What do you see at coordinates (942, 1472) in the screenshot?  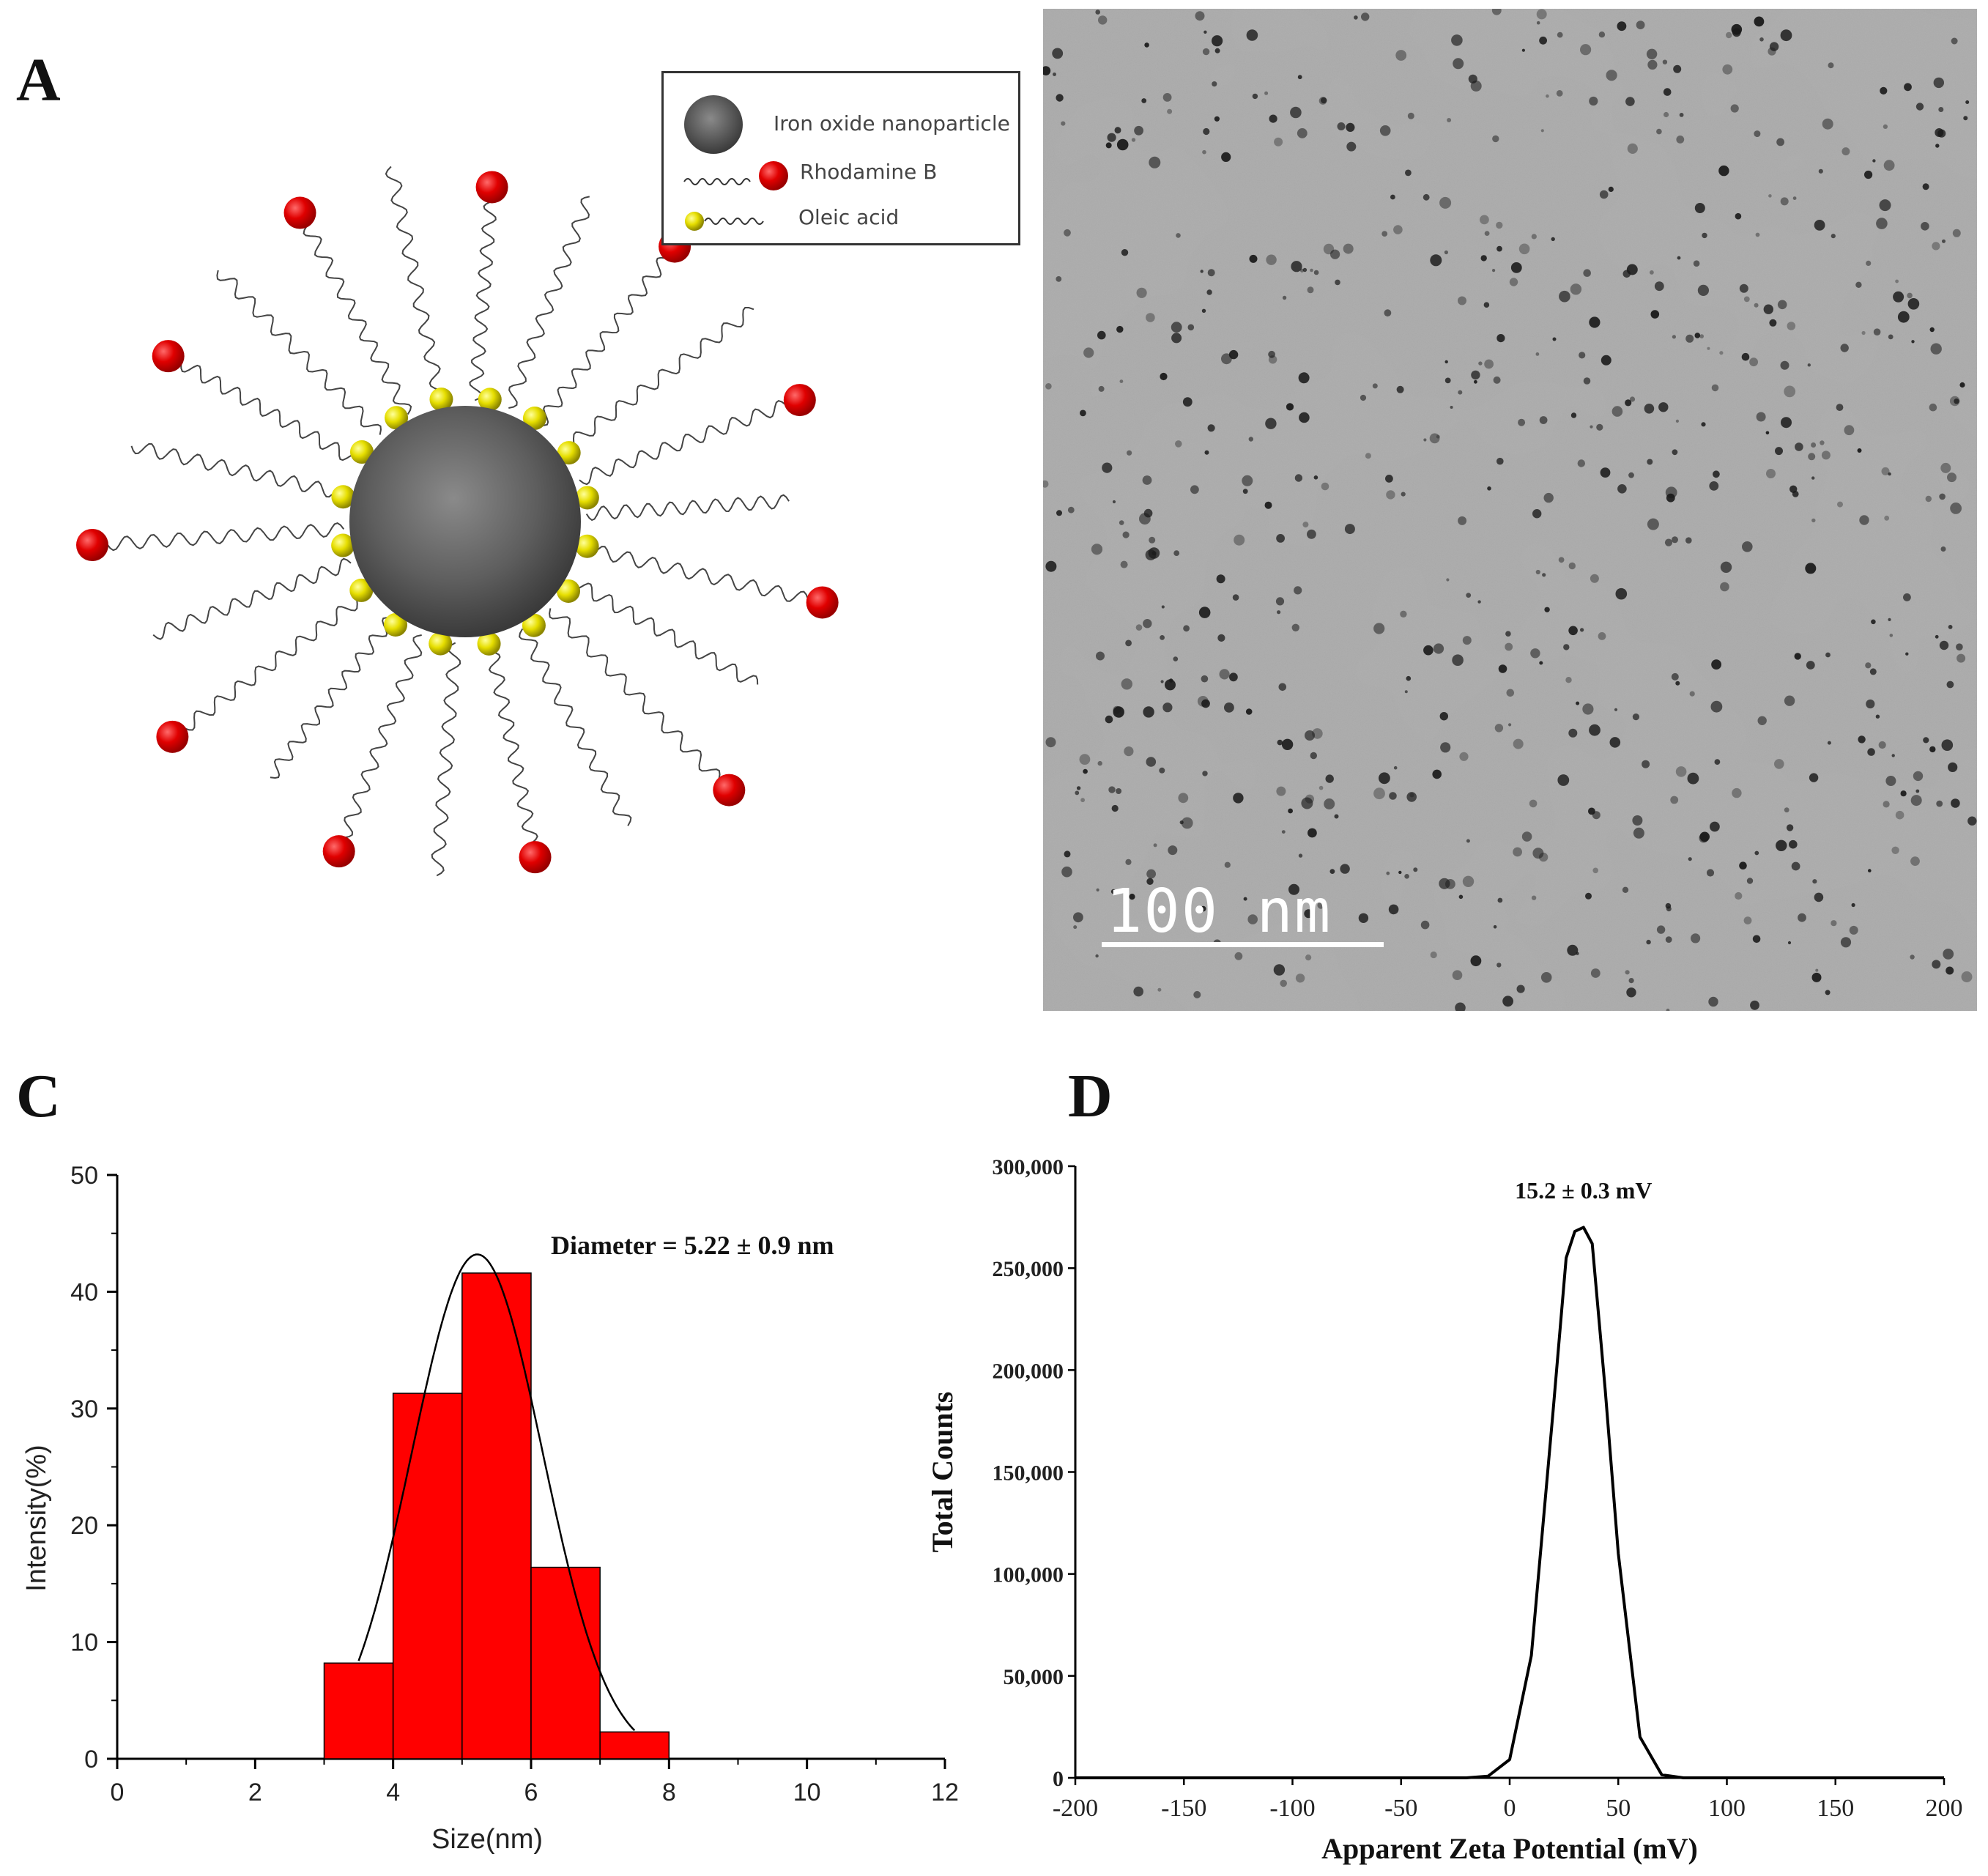 I see `y-axis-label: Total Counts` at bounding box center [942, 1472].